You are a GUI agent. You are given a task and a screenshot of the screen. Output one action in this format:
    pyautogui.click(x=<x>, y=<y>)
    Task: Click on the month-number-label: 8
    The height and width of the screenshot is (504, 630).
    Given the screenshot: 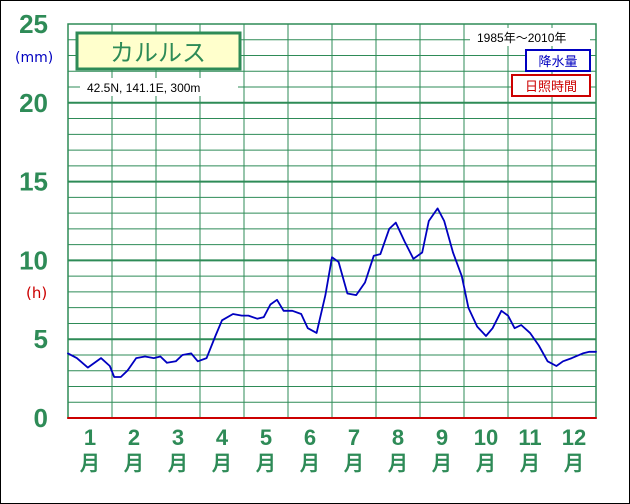 What is the action you would take?
    pyautogui.click(x=398, y=437)
    